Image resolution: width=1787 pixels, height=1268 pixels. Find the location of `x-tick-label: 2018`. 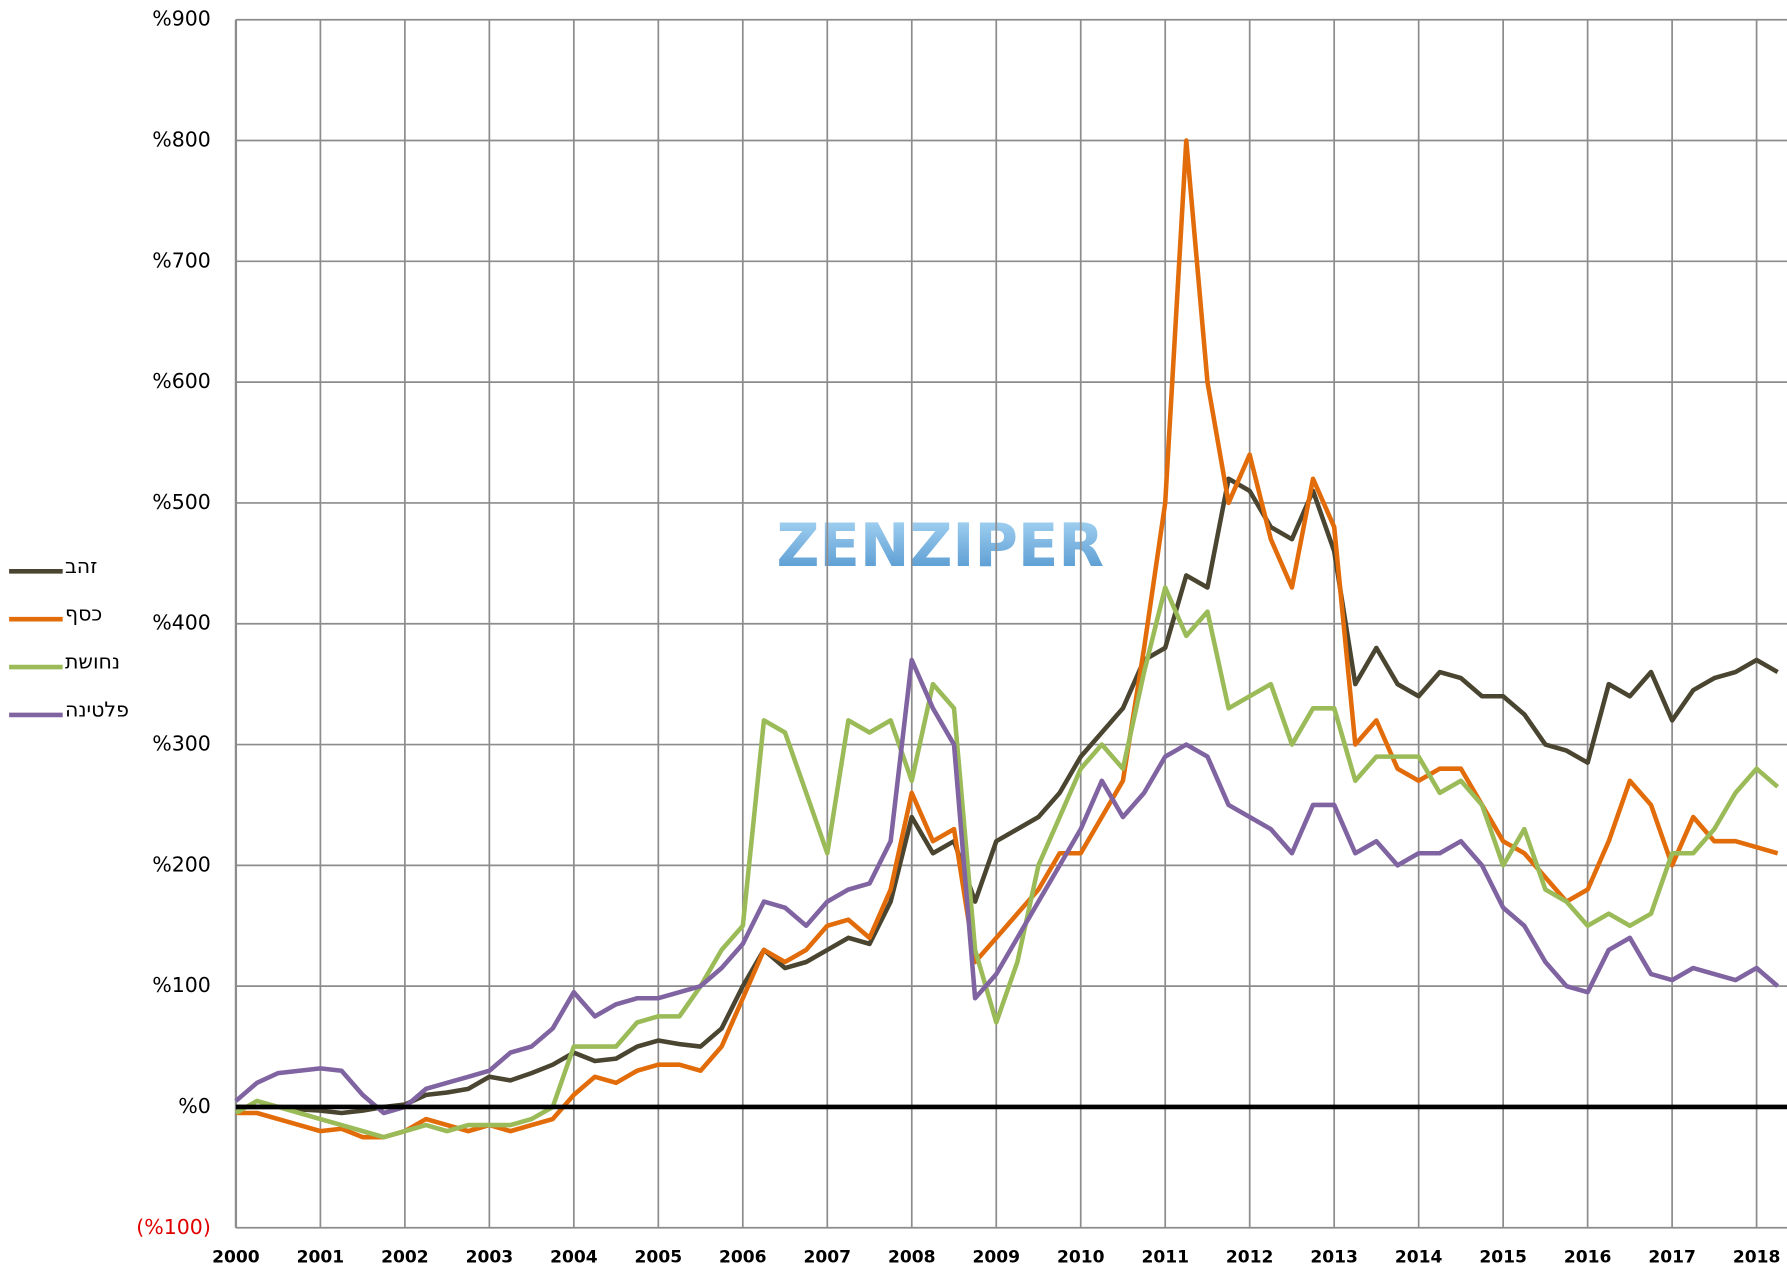

x-tick-label: 2018 is located at coordinates (1757, 1257).